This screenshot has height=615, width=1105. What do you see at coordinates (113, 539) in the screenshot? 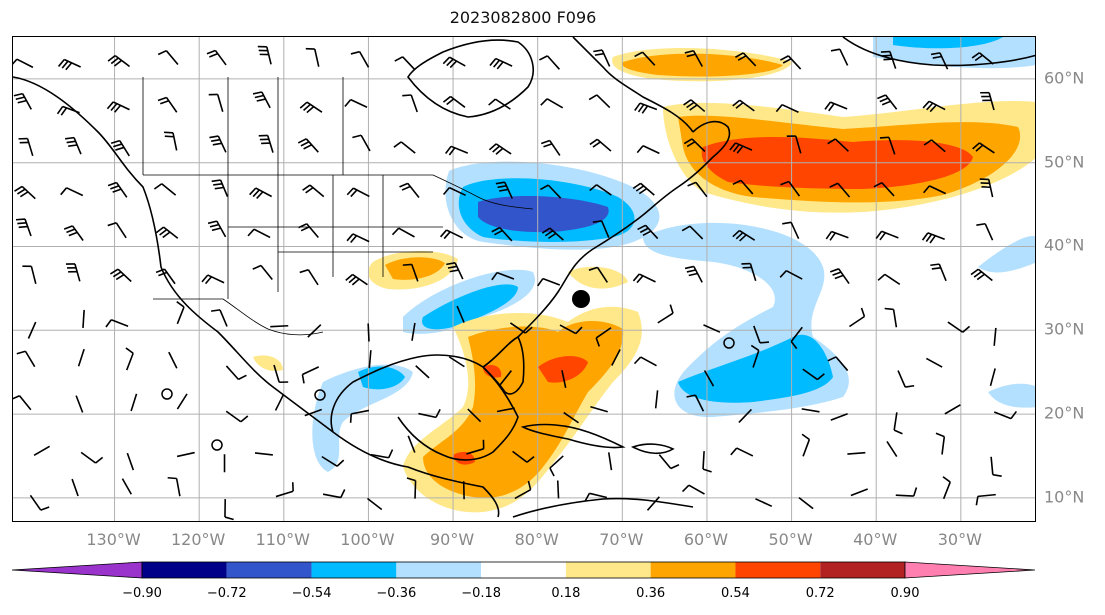
I see `longitude-label: 130°W` at bounding box center [113, 539].